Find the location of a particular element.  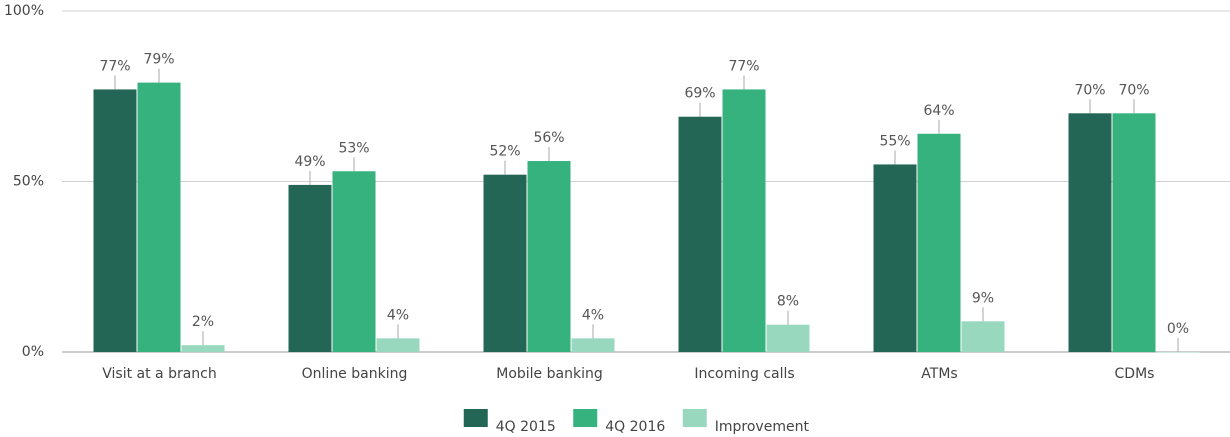

value-label: 2% is located at coordinates (203, 322).